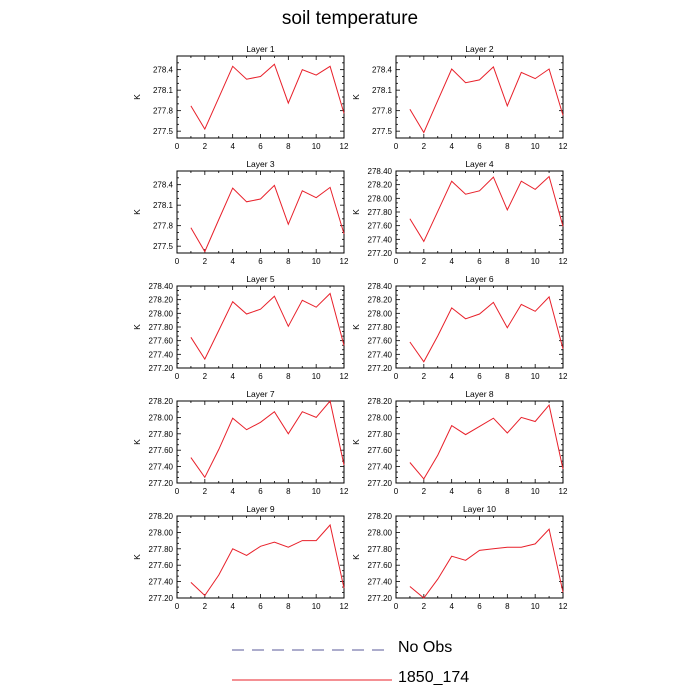  Describe the element at coordinates (163, 185) in the screenshot. I see `y-tick-label: 278.4` at that location.